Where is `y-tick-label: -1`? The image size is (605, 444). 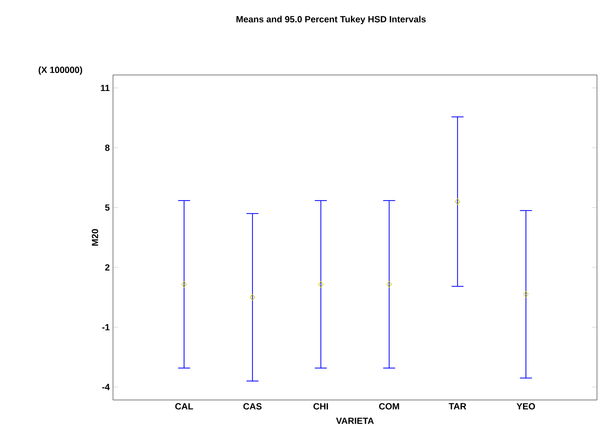
y-tick-label: -1 is located at coordinates (106, 327).